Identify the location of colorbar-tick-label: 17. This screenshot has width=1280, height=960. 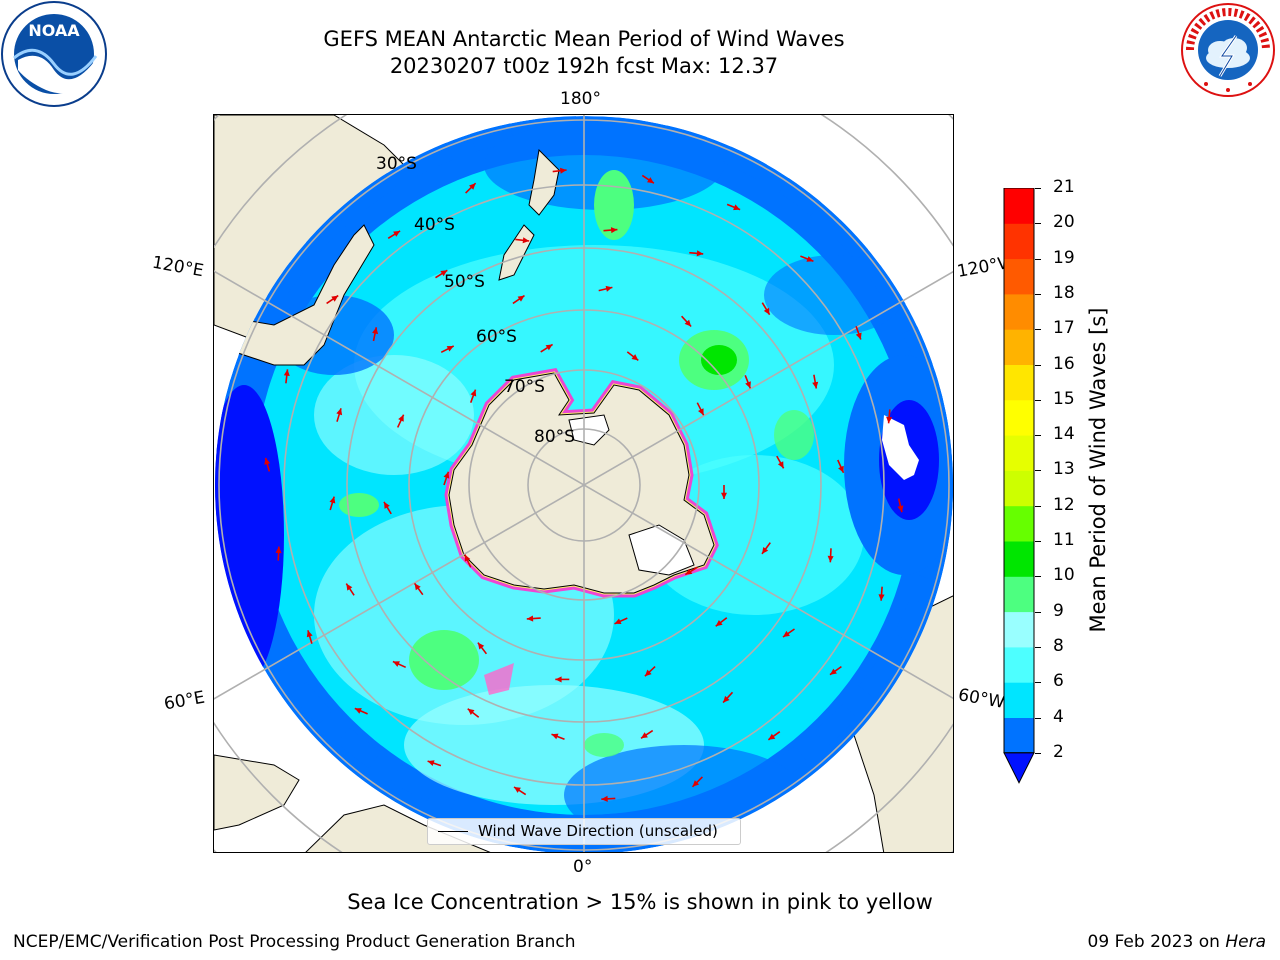
(1064, 328).